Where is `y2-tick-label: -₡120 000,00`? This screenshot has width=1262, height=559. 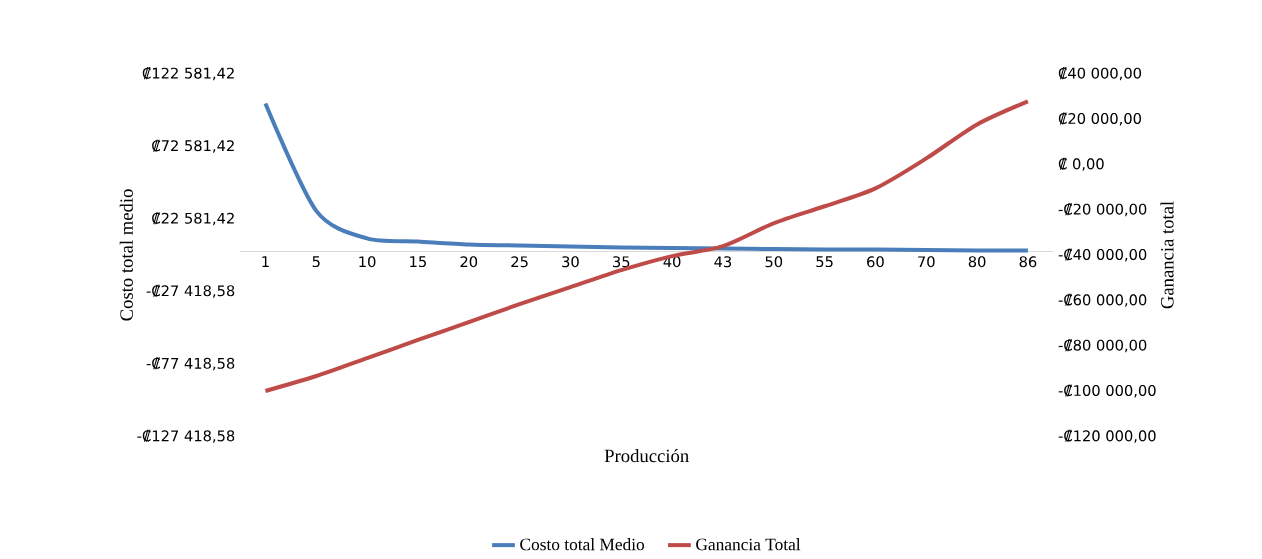 y2-tick-label: -₡120 000,00 is located at coordinates (1107, 436).